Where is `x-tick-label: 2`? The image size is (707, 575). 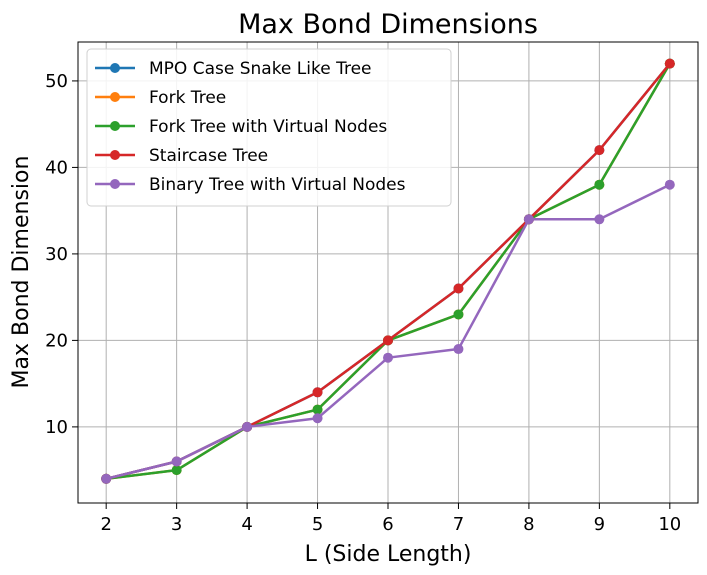
x-tick-label: 2 is located at coordinates (105, 524).